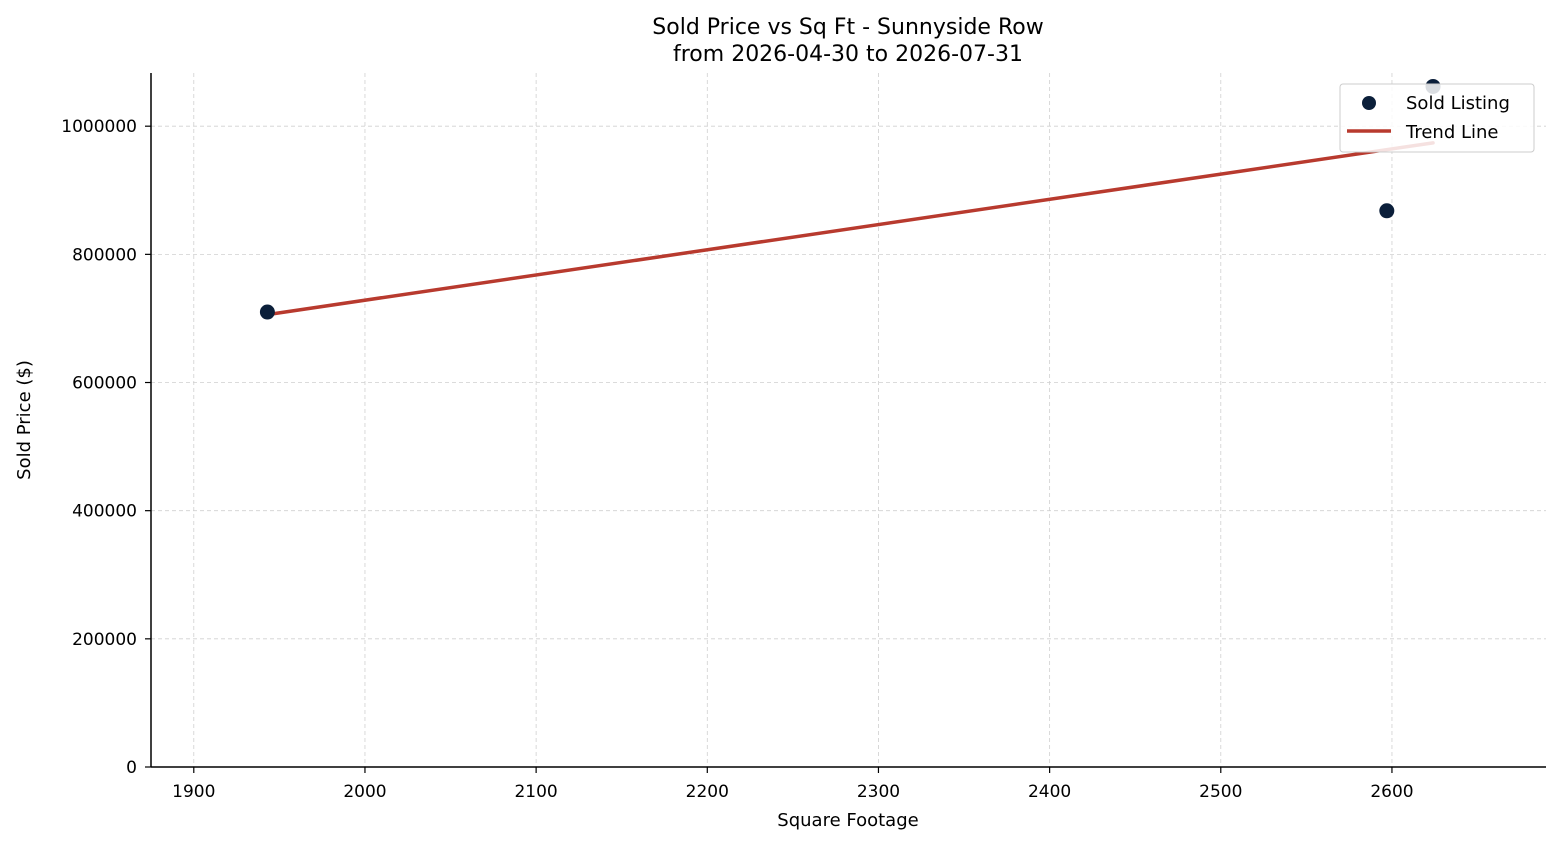 This screenshot has width=1560, height=845. I want to click on x-tick-label: 2300, so click(878, 792).